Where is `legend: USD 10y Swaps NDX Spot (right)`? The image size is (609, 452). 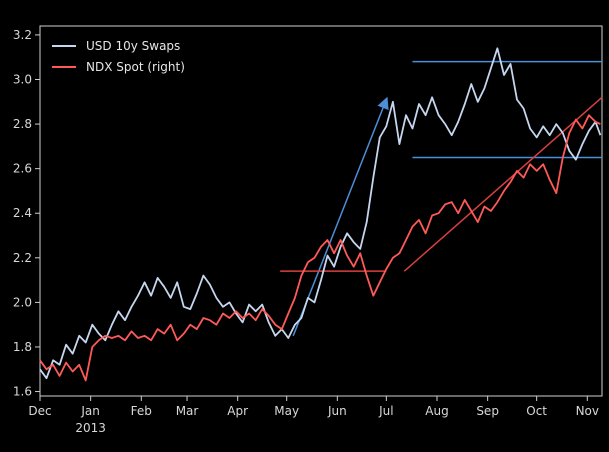 legend: USD 10y Swaps NDX Spot (right) is located at coordinates (128, 55).